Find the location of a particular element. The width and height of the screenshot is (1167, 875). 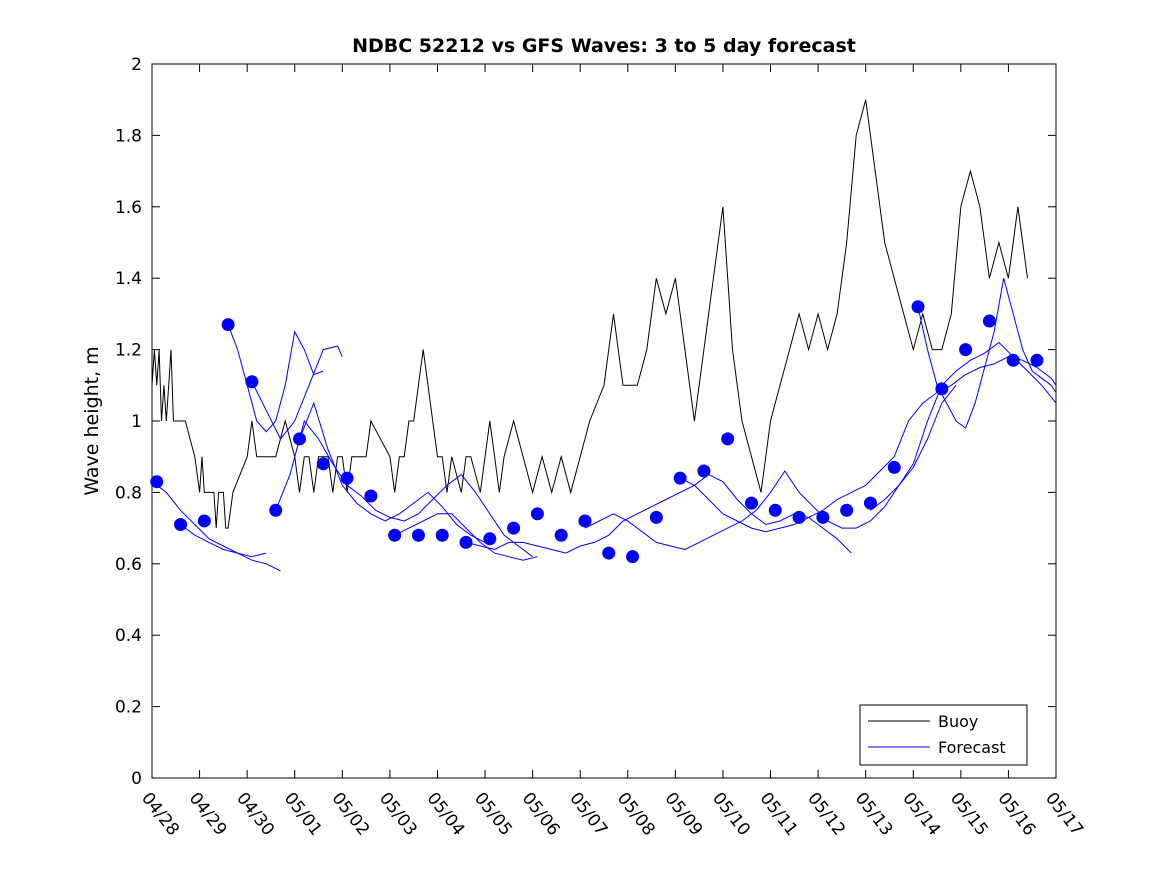

y-tick-label: 0.4 is located at coordinates (128, 636).